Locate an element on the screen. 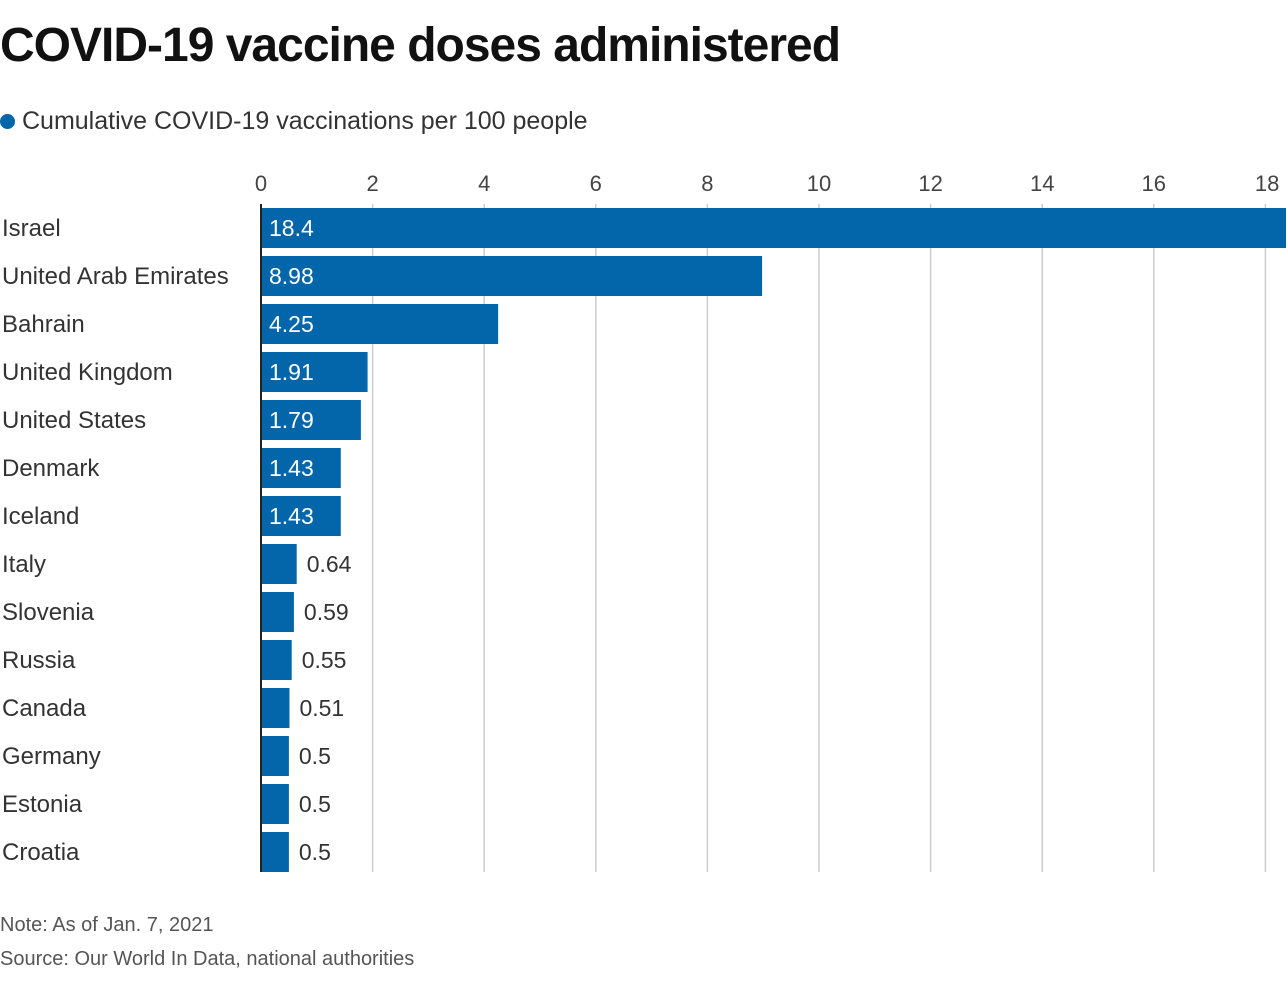 The width and height of the screenshot is (1288, 982). x-tick-label: 10 is located at coordinates (819, 183).